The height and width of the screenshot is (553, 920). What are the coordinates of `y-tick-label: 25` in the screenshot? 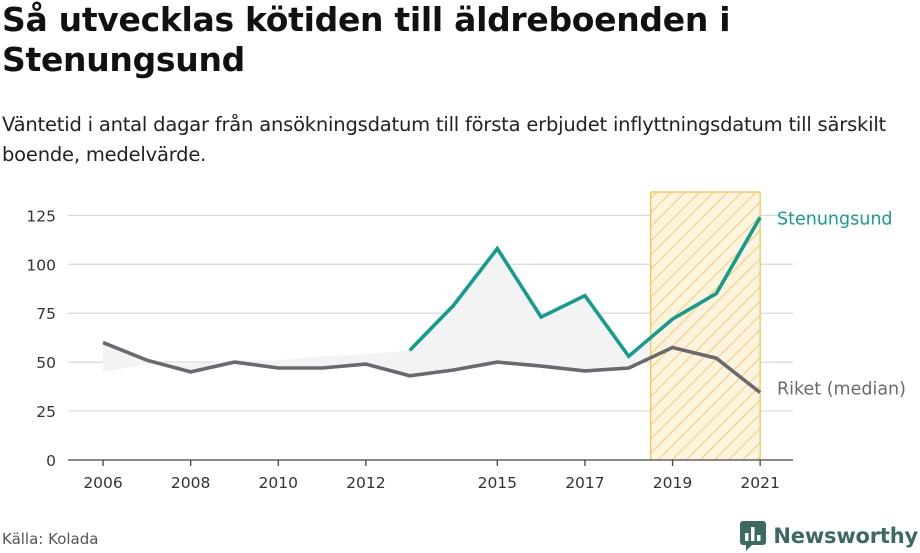 It's located at (46, 412).